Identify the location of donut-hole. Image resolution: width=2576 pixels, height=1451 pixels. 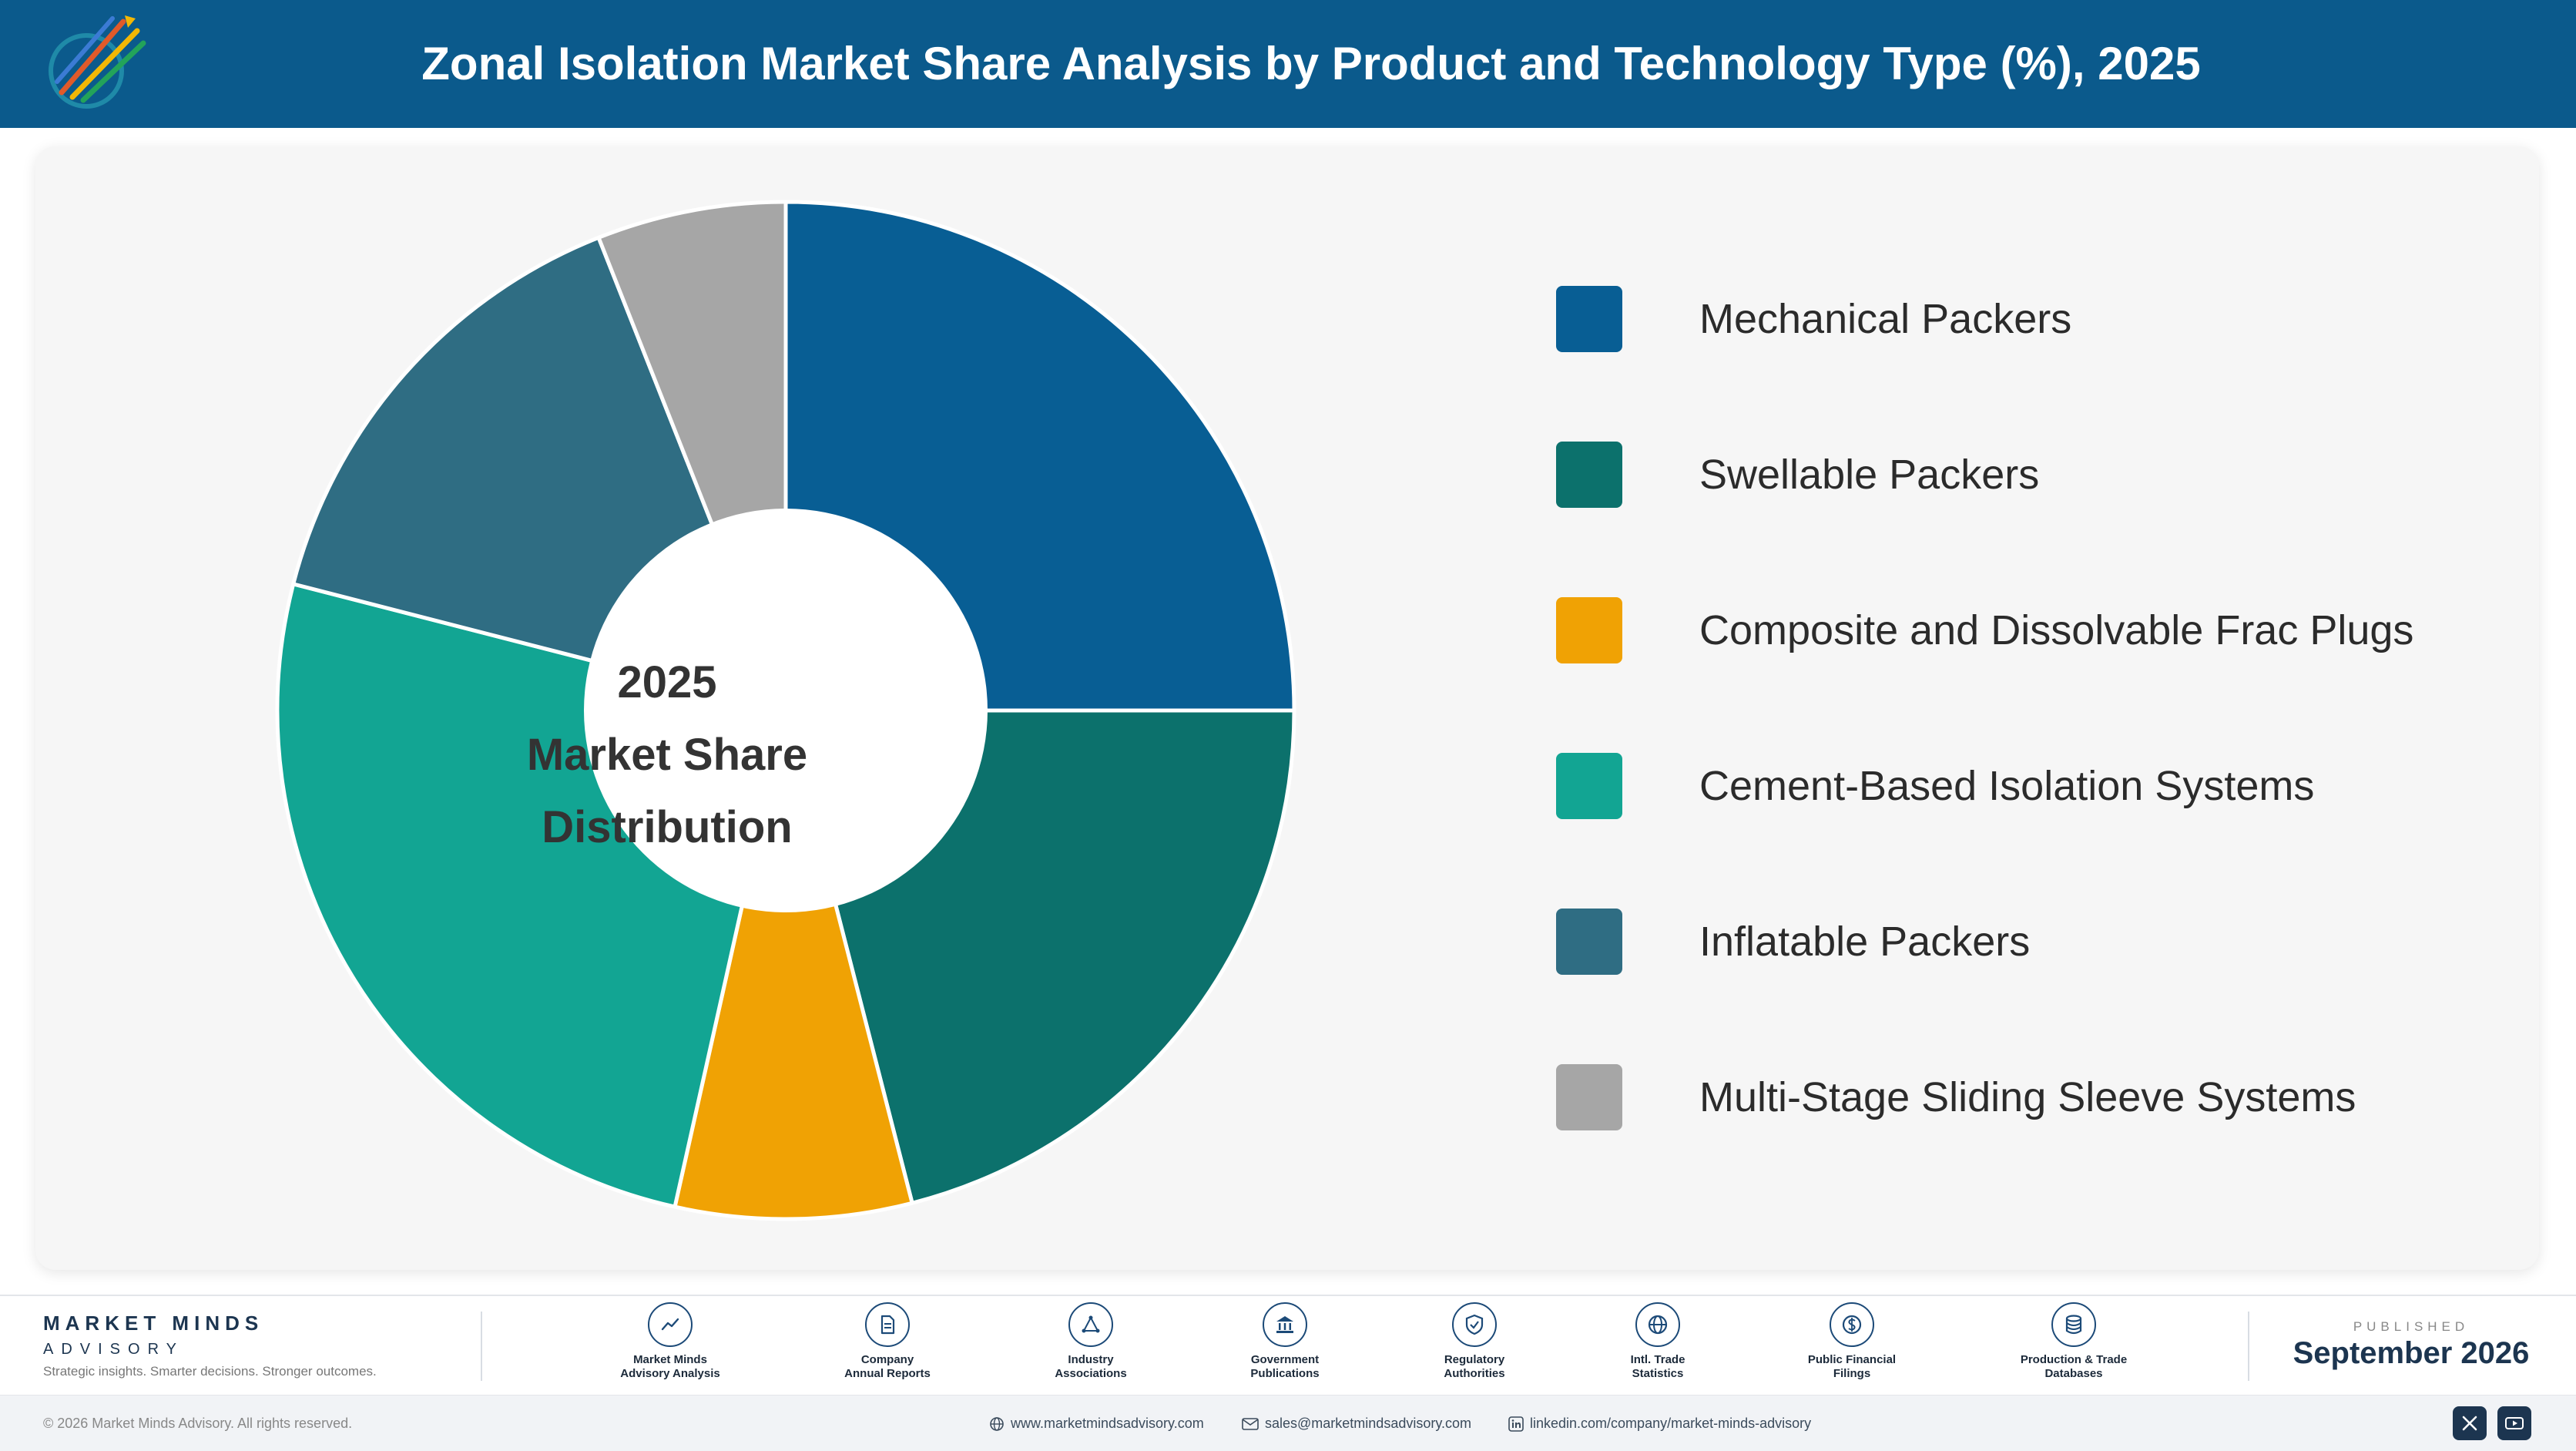
(786, 710).